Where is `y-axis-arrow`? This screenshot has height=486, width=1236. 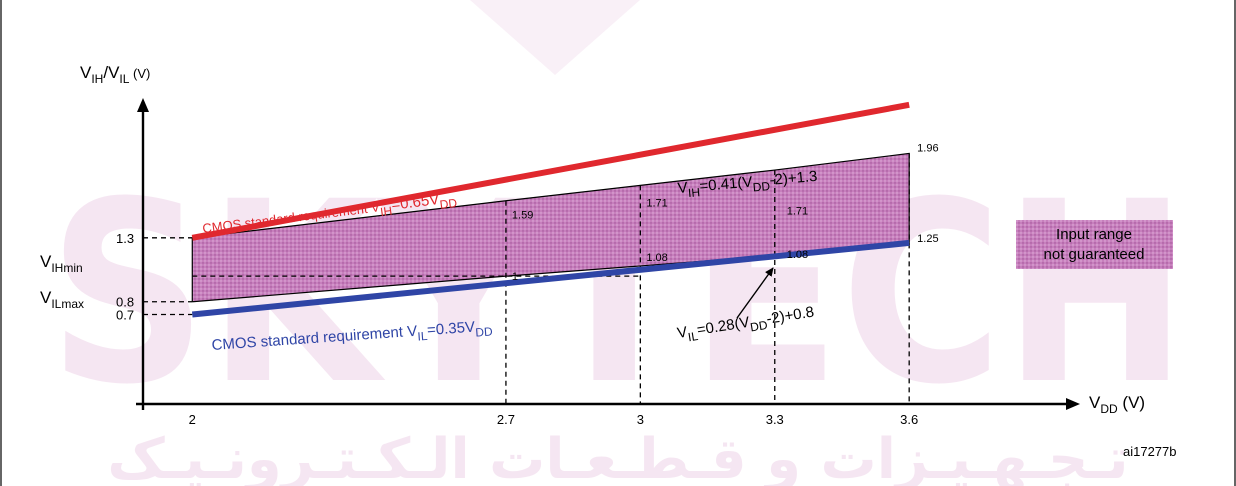 y-axis-arrow is located at coordinates (143, 105).